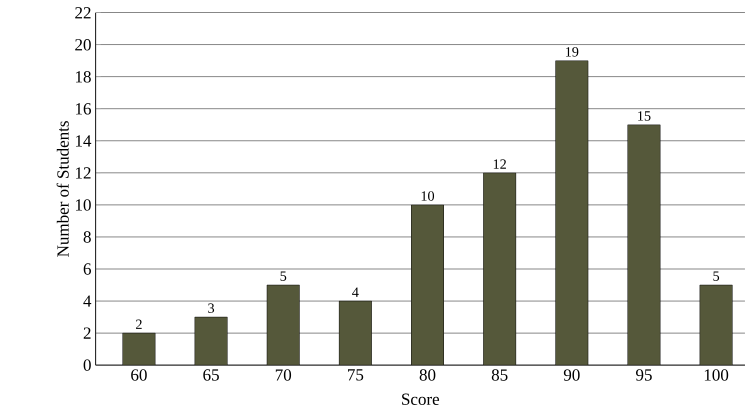 The height and width of the screenshot is (417, 750). Describe the element at coordinates (428, 196) in the screenshot. I see `data-label: 10` at that location.